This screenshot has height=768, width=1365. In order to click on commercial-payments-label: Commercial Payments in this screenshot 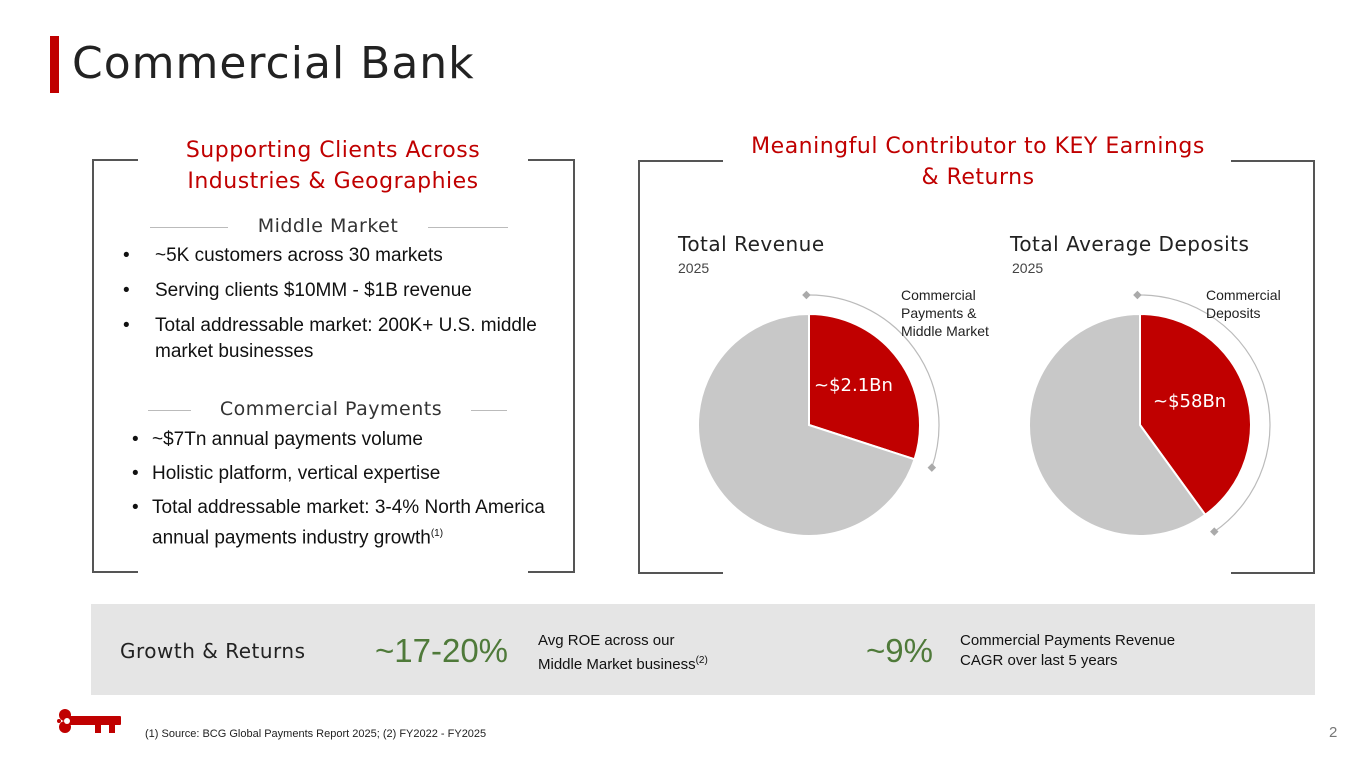, I will do `click(331, 409)`.